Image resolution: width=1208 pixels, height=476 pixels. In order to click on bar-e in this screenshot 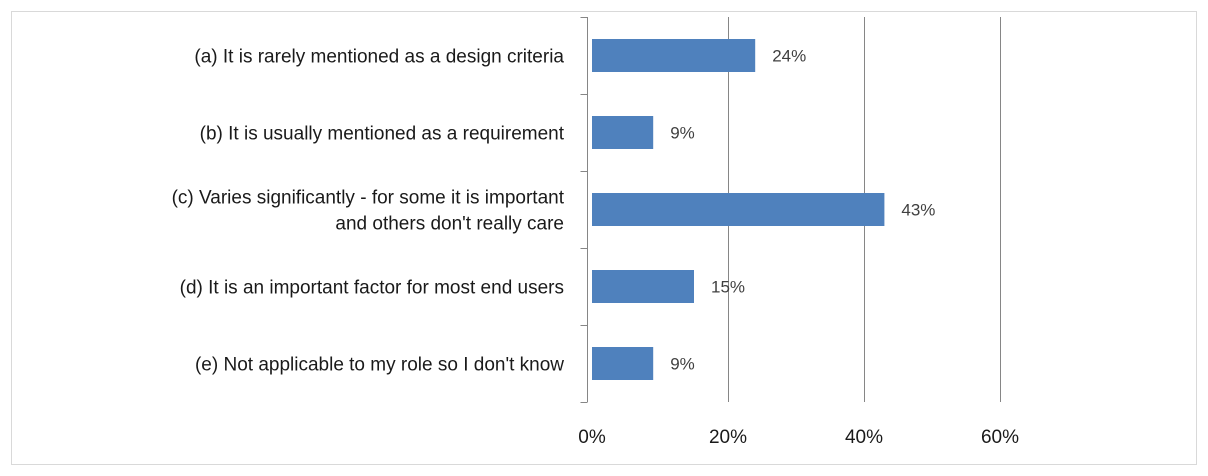, I will do `click(623, 363)`.